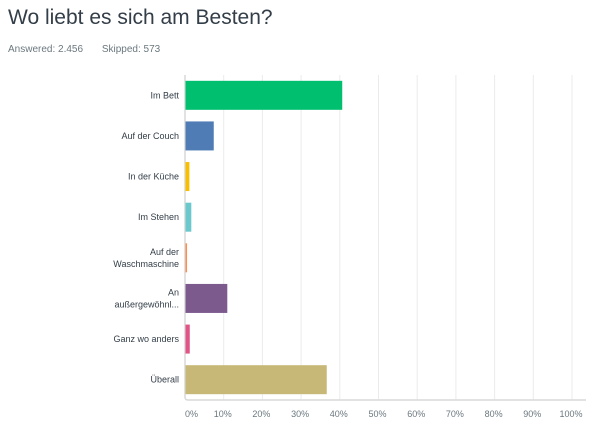 Image resolution: width=600 pixels, height=432 pixels. I want to click on x-tick-label: 0%, so click(191, 414).